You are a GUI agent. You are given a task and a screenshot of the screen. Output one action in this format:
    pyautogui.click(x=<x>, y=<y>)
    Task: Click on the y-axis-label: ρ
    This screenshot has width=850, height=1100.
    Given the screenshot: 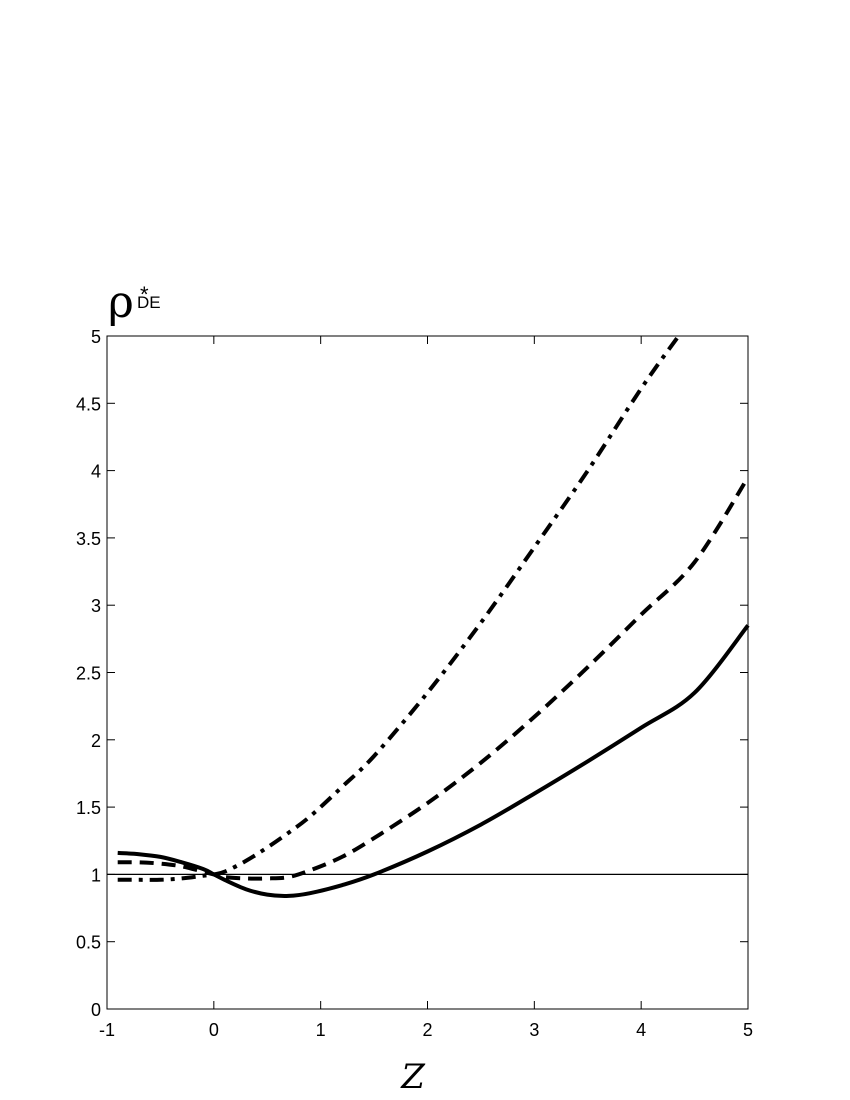 What is the action you would take?
    pyautogui.click(x=121, y=302)
    